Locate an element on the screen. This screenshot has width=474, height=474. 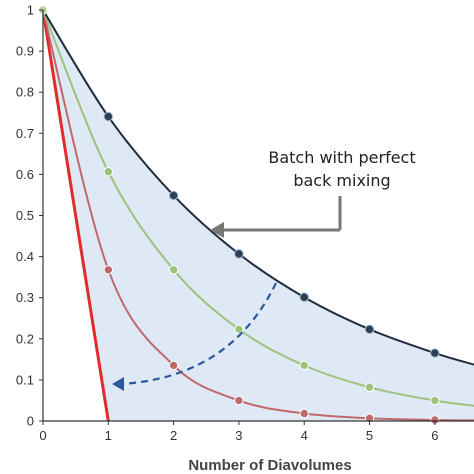
x-tick-label: 5 is located at coordinates (369, 435).